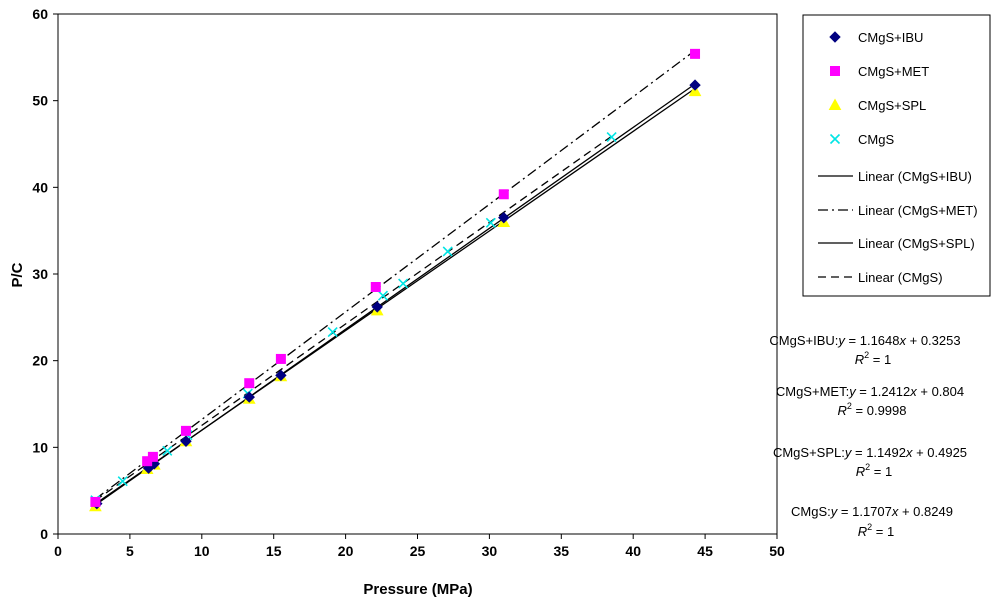 The width and height of the screenshot is (1000, 607). I want to click on equation-part: = 1.1707, so click(864, 511).